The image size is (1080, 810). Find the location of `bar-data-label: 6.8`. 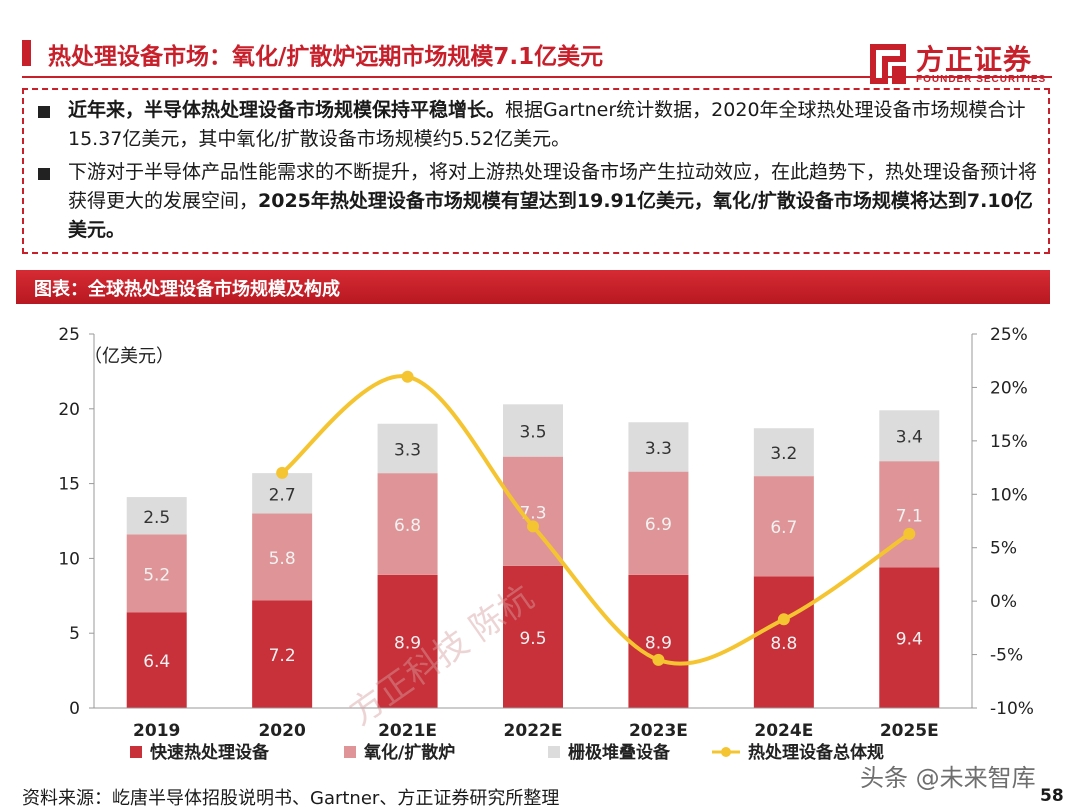

bar-data-label: 6.8 is located at coordinates (407, 526).